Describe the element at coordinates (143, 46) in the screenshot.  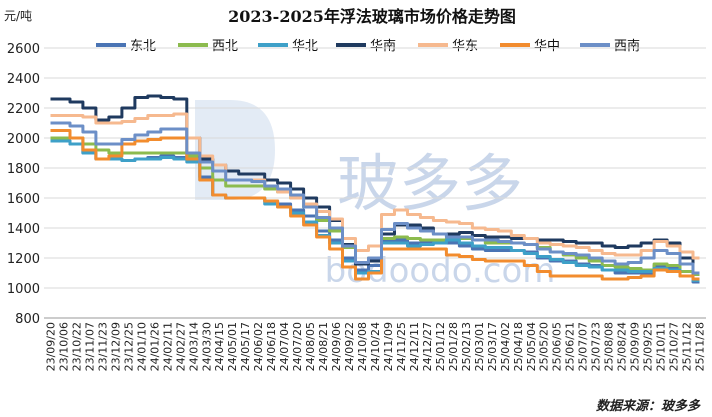
I see `legend-label: 东北` at that location.